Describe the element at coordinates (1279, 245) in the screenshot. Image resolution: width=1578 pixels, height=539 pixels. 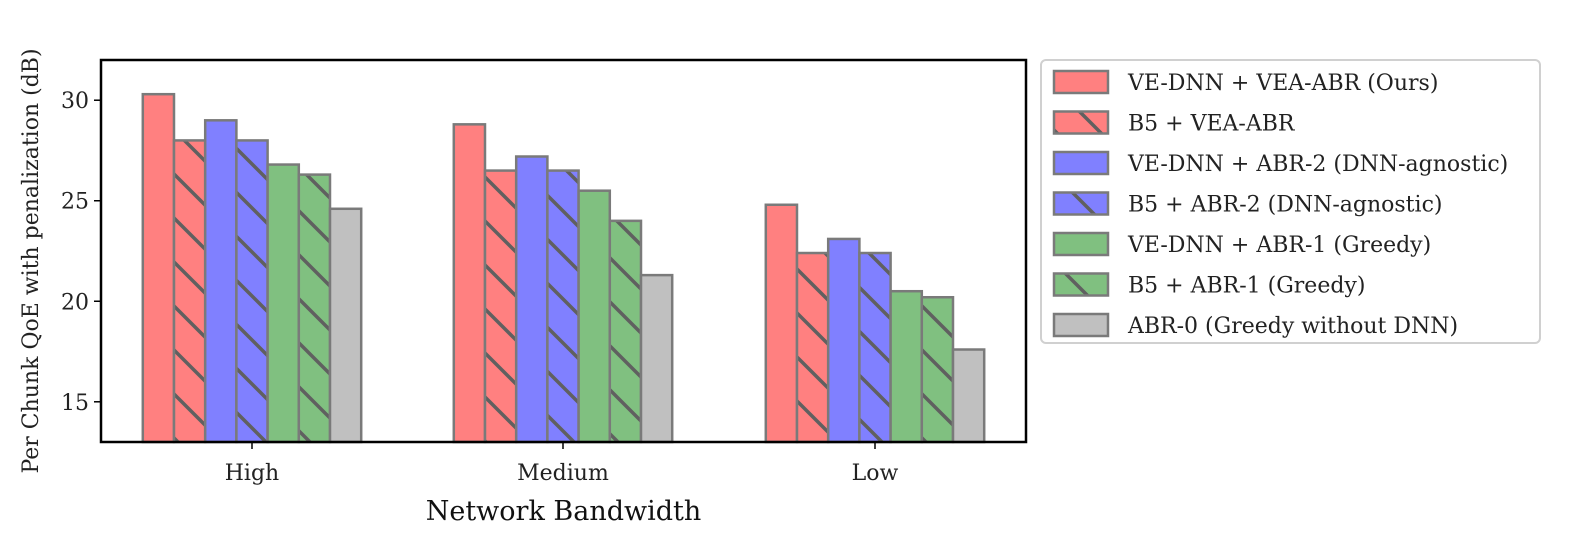
I see `legend-label-5: VE-DNN + ABR-1 (Greedy)` at that location.